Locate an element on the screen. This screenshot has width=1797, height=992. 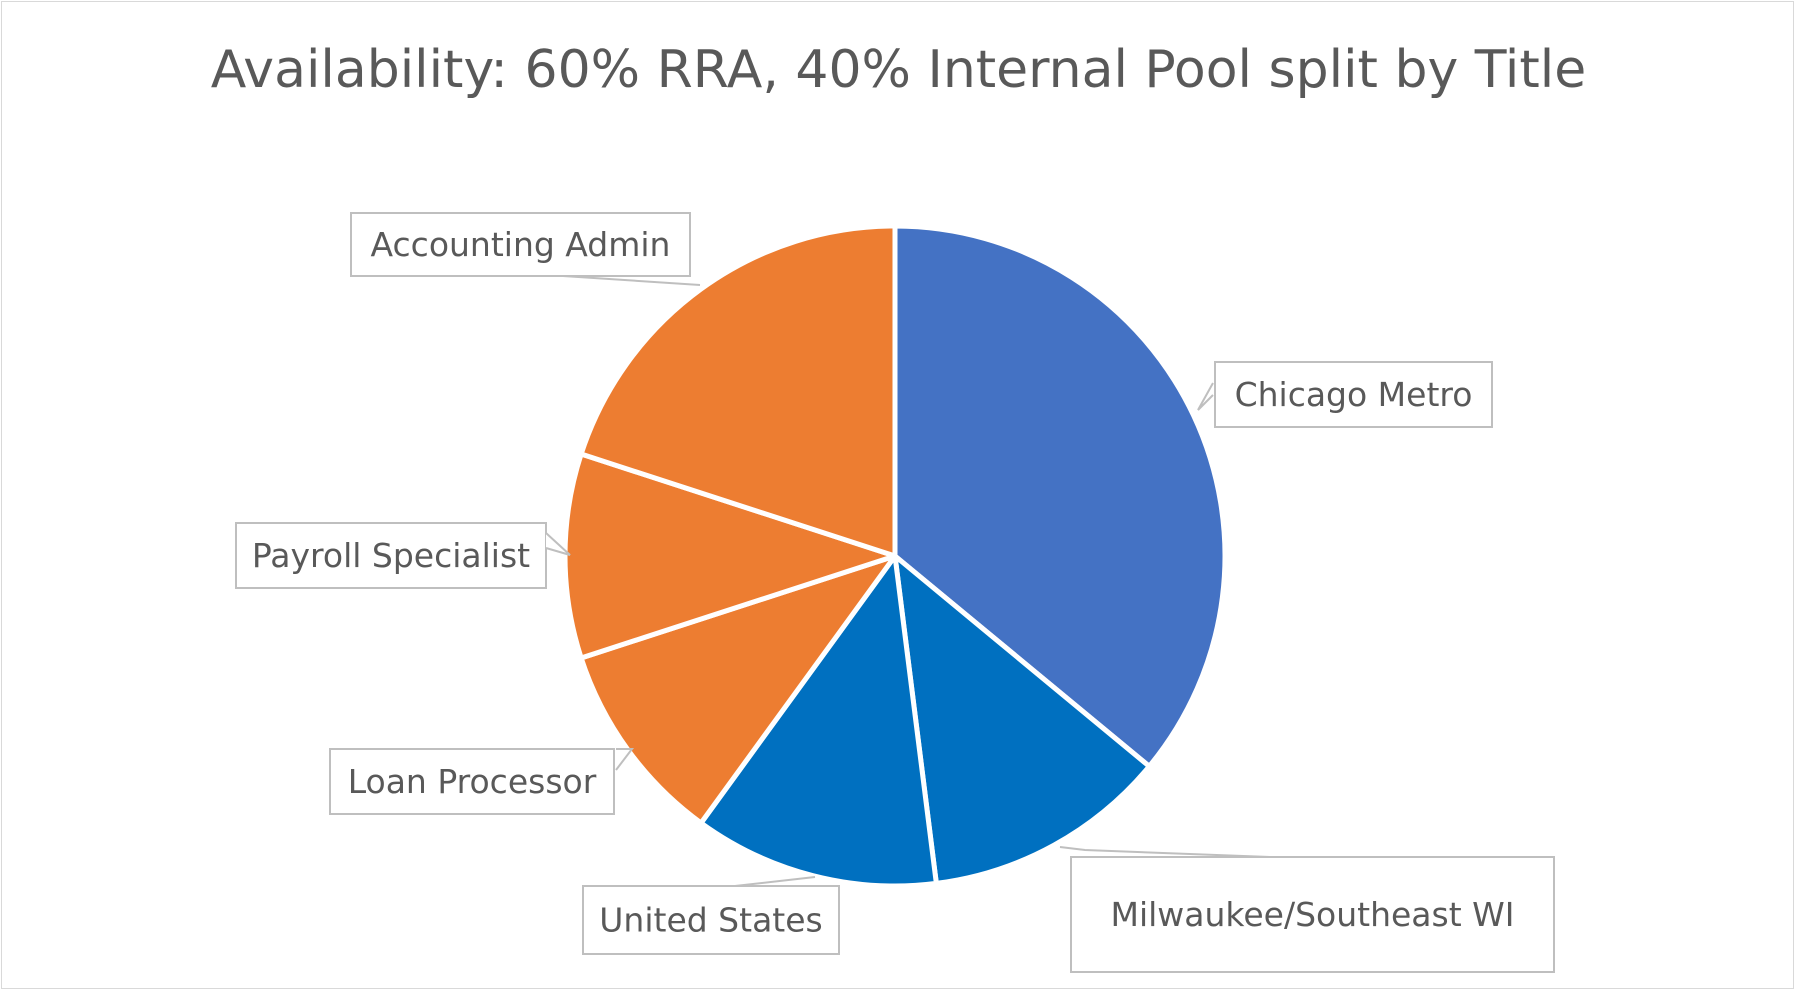
pie-slice-united-states is located at coordinates (818, 721).